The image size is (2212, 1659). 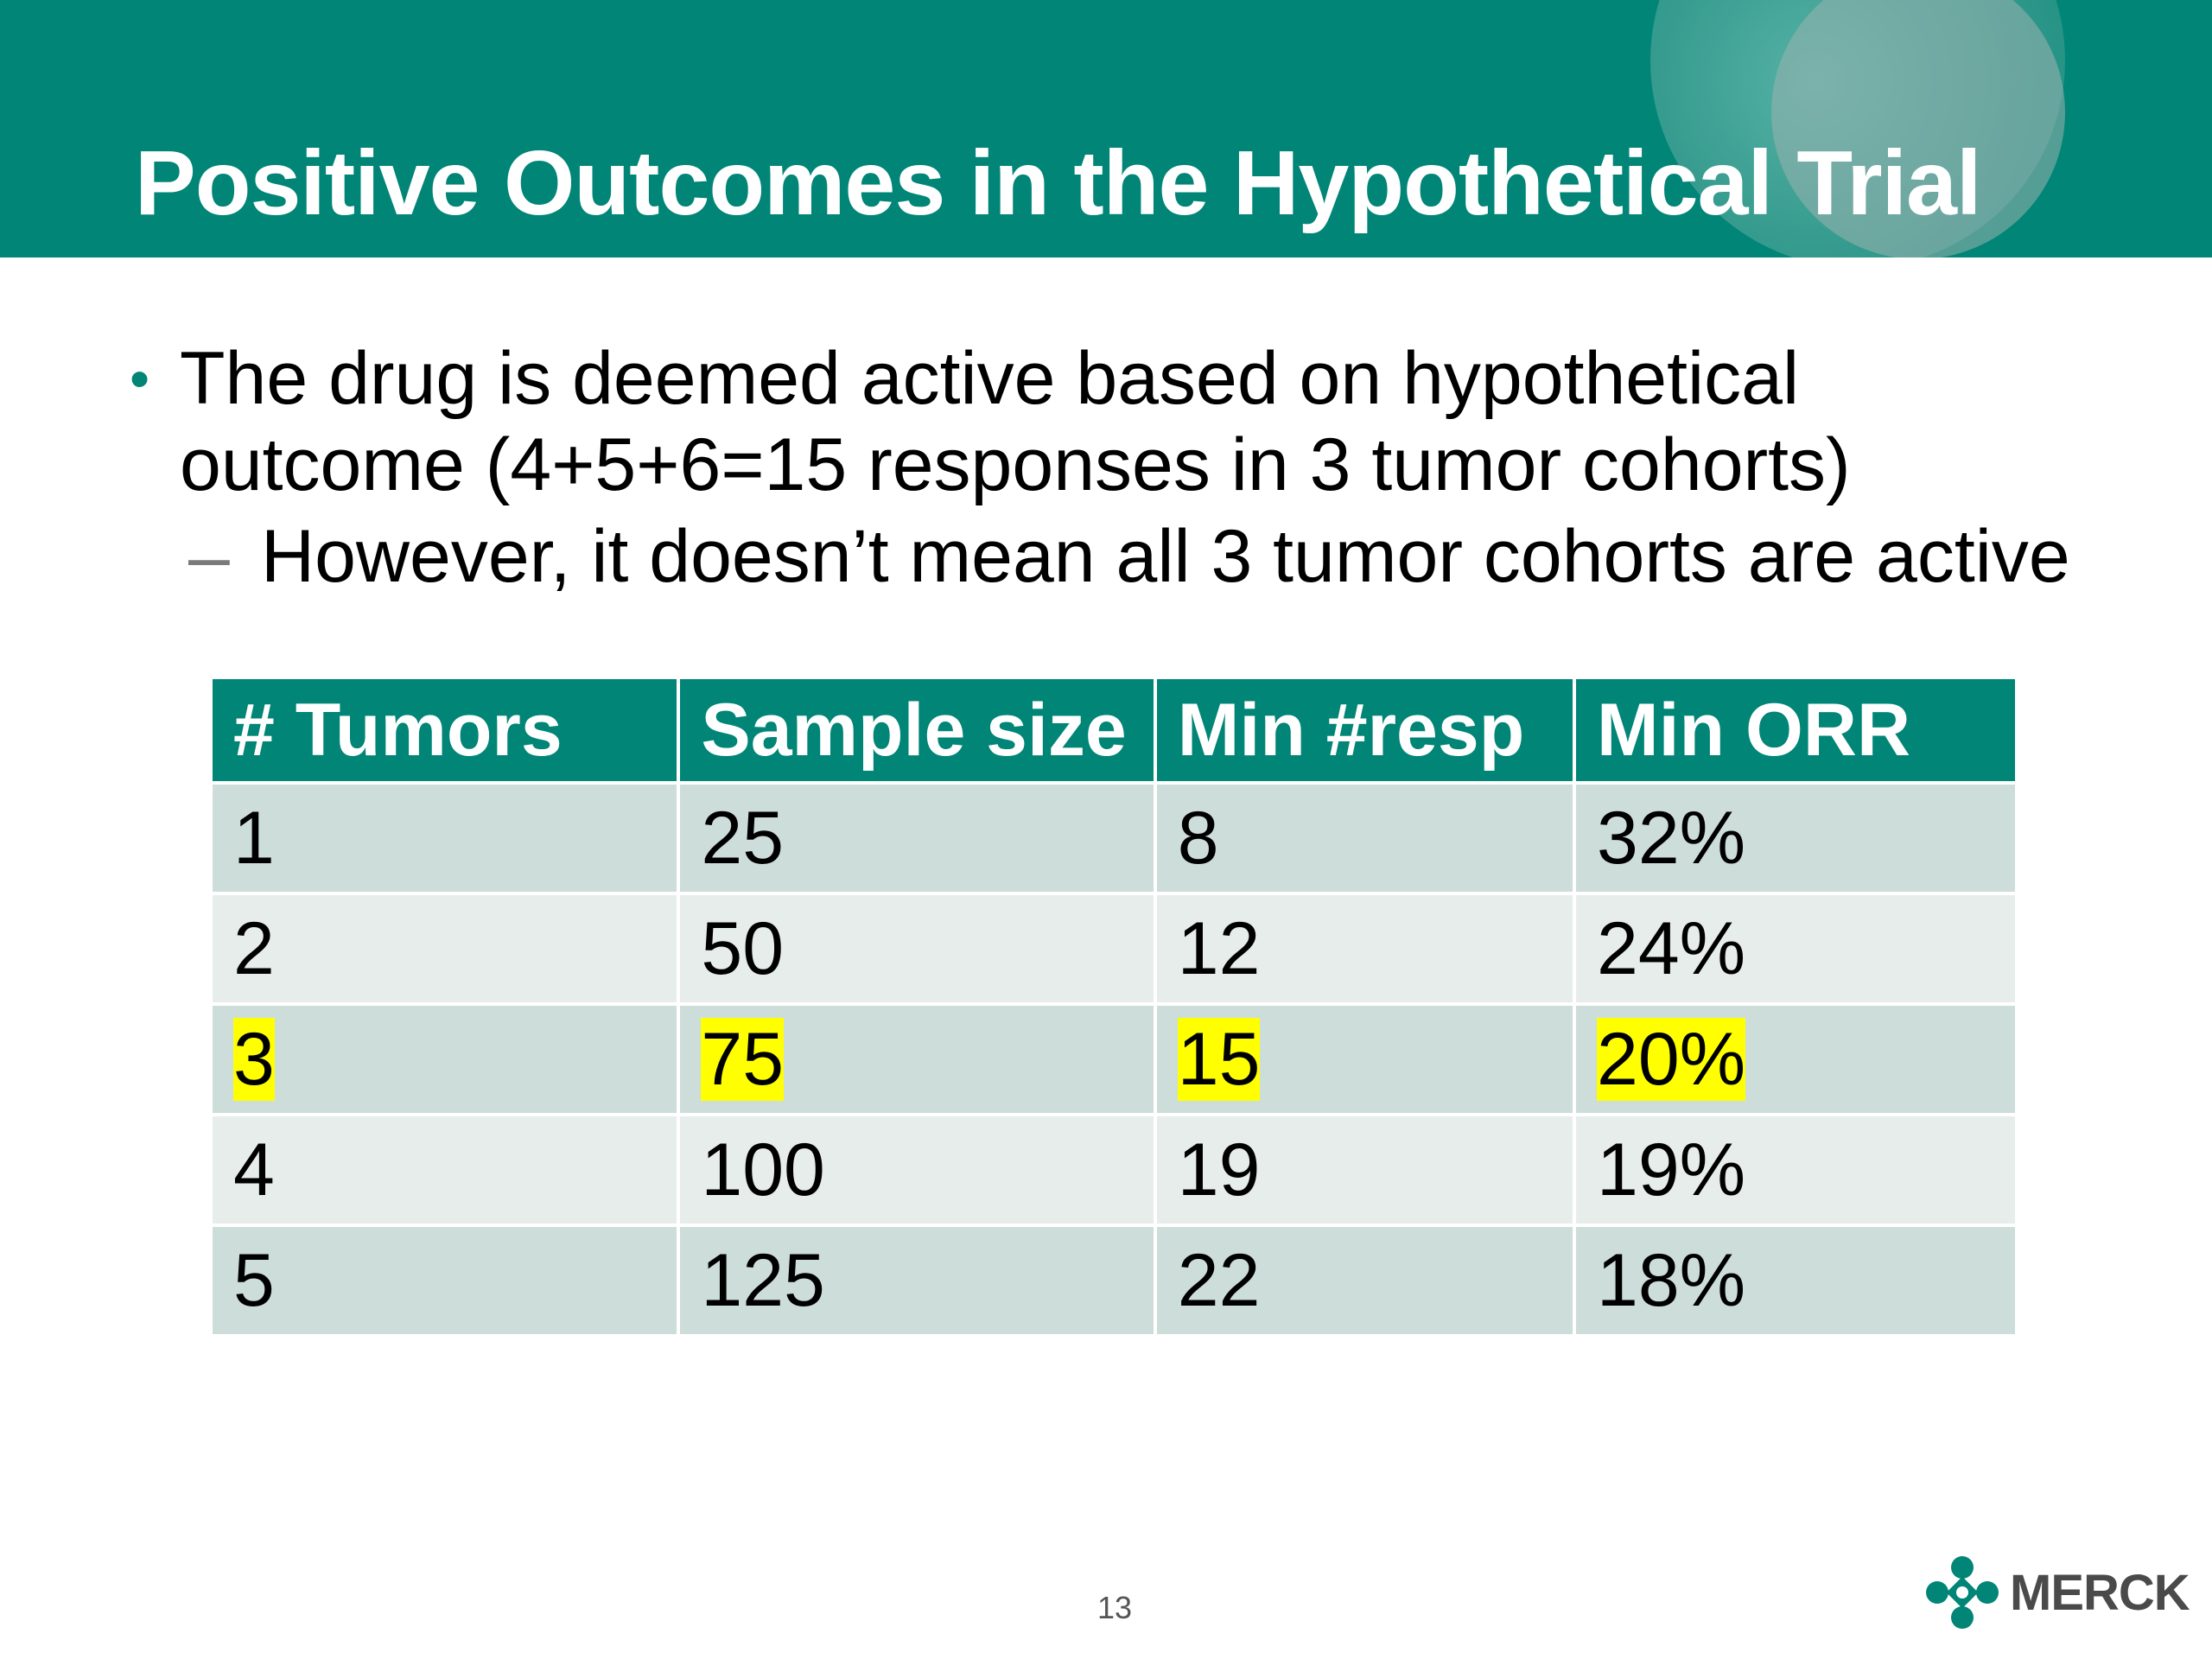 What do you see at coordinates (1364, 1059) in the screenshot?
I see `cell-min-resp: 15` at bounding box center [1364, 1059].